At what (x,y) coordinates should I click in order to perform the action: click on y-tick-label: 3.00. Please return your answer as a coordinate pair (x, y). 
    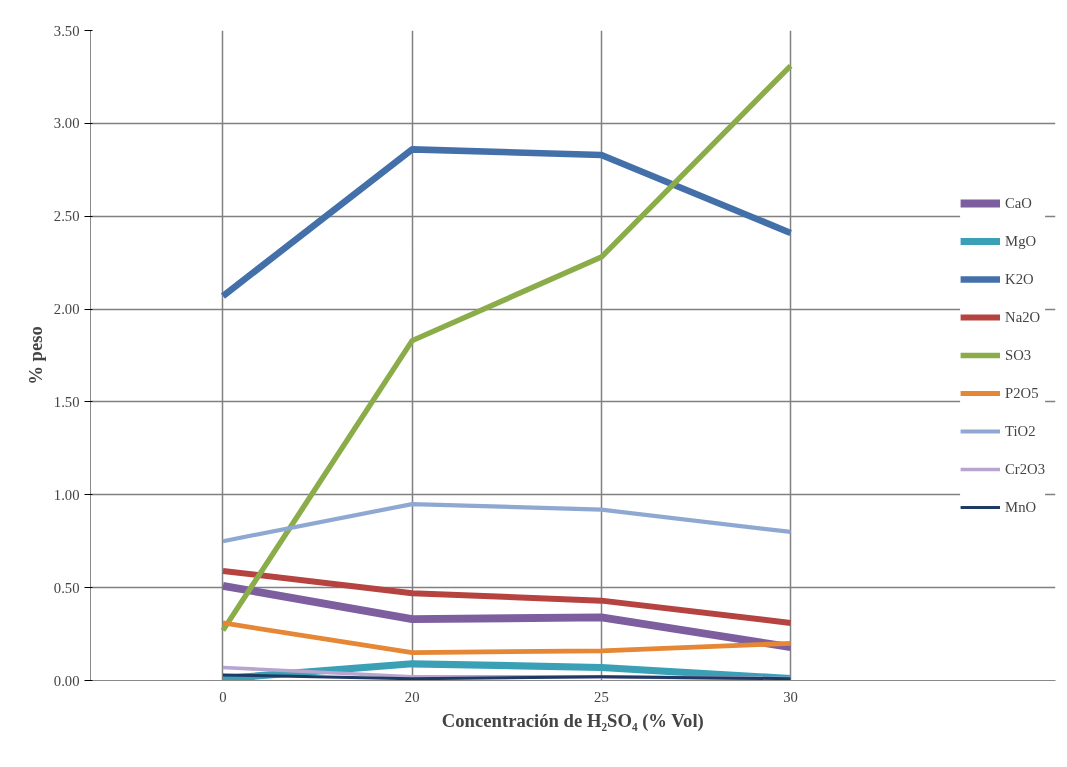
    Looking at the image, I should click on (66, 123).